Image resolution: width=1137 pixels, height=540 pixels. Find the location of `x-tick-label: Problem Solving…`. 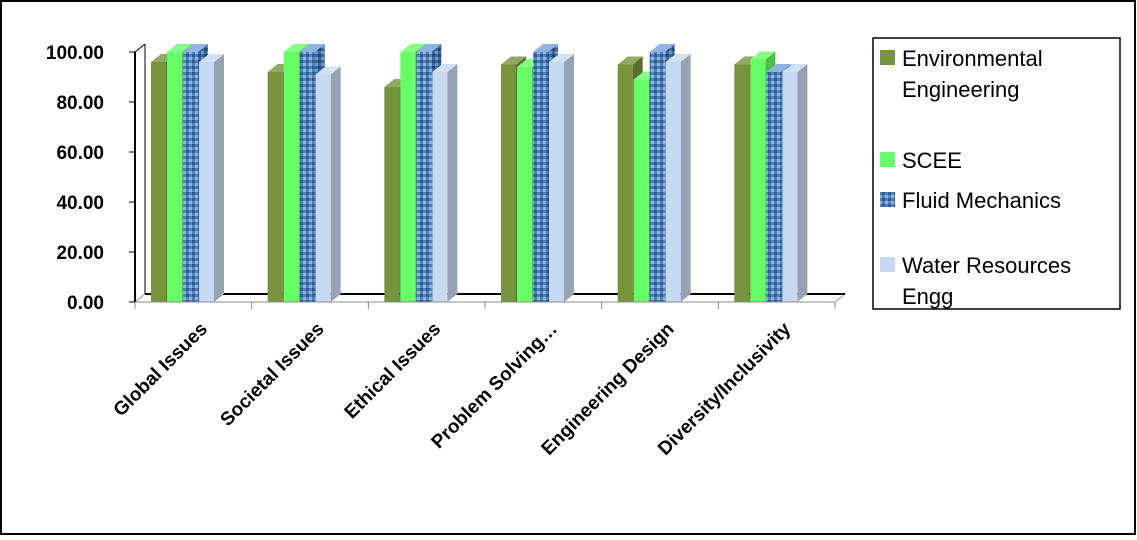

x-tick-label: Problem Solving… is located at coordinates (495, 386).